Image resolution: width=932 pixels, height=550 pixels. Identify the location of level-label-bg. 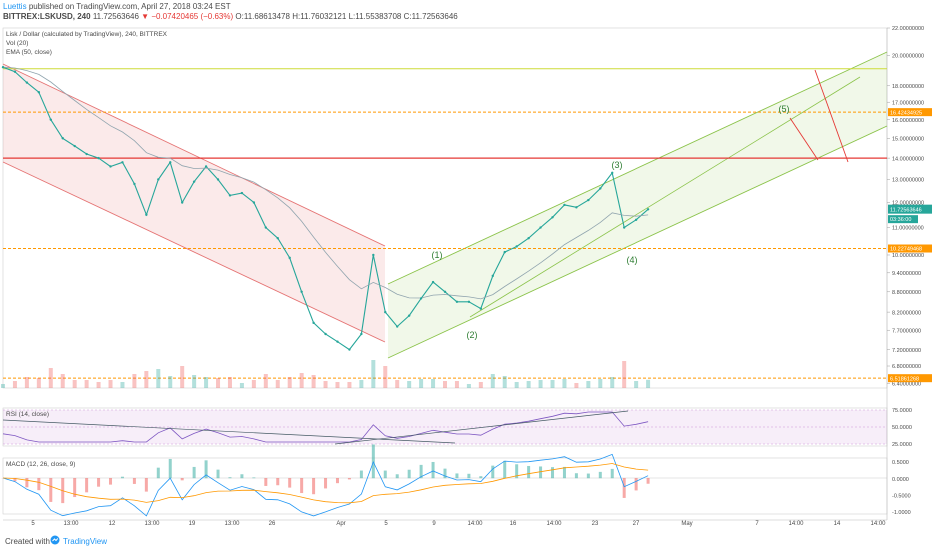
(910, 248).